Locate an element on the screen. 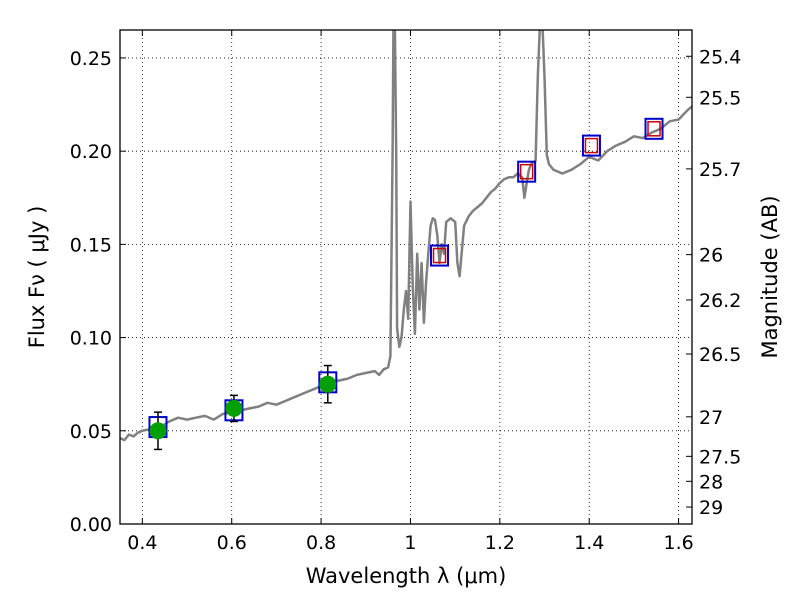  y2-tick-label: 25.7 is located at coordinates (720, 170).